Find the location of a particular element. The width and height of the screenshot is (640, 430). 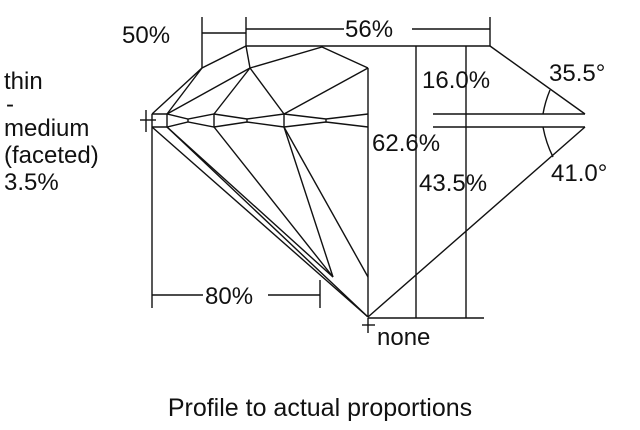

crown-angle-label: 35.5° is located at coordinates (577, 73).